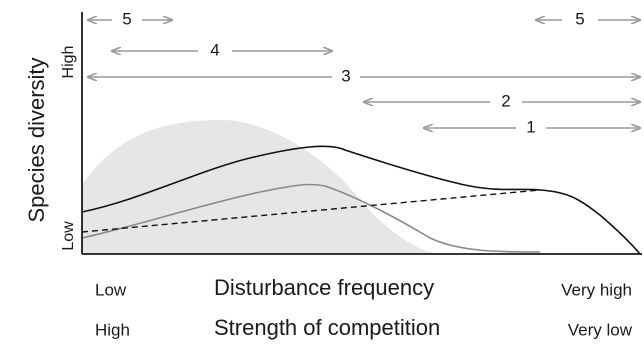 This screenshot has height=346, width=644. Describe the element at coordinates (68, 236) in the screenshot. I see `y-axis-low-label: Low` at that location.